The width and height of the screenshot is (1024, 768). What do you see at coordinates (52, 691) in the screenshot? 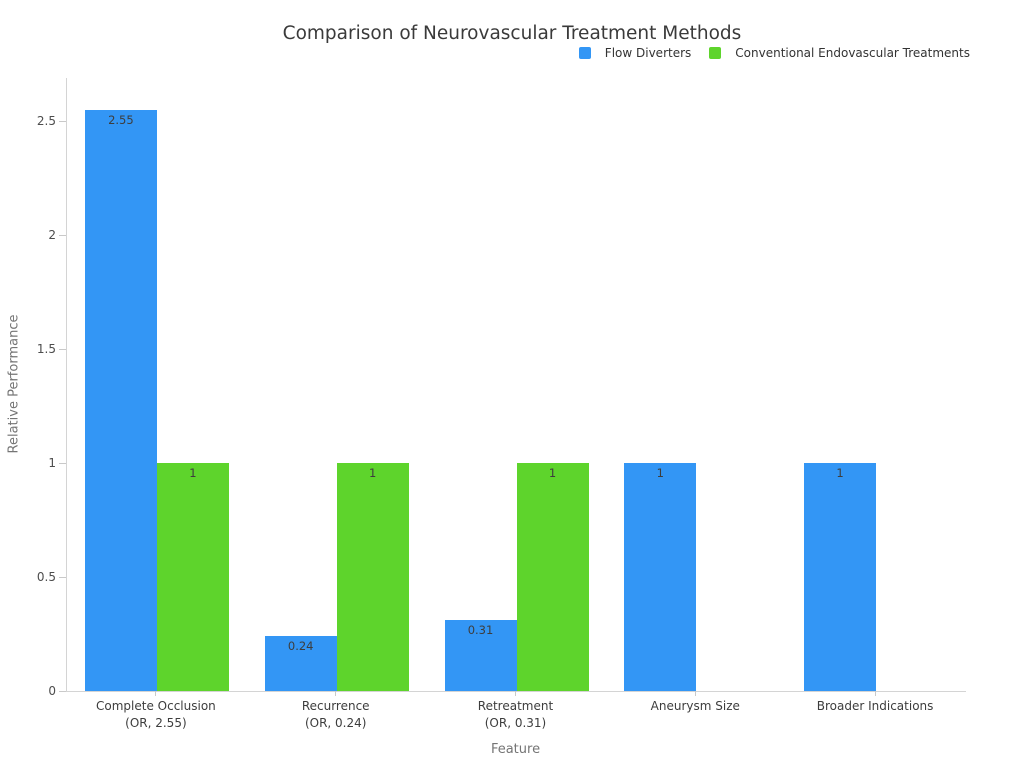
I see `y-tick-label: 0` at bounding box center [52, 691].